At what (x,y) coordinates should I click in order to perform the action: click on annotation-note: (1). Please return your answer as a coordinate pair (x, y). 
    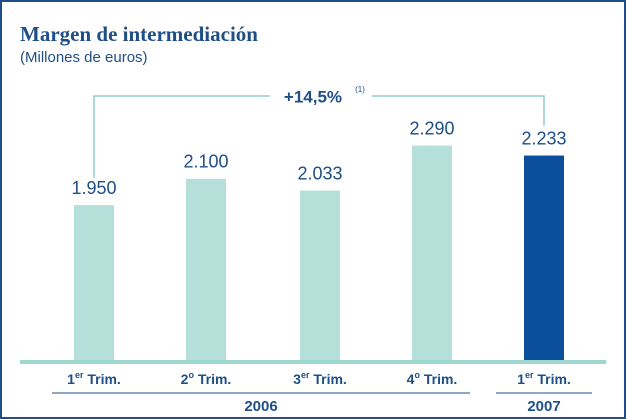
    Looking at the image, I should click on (360, 89).